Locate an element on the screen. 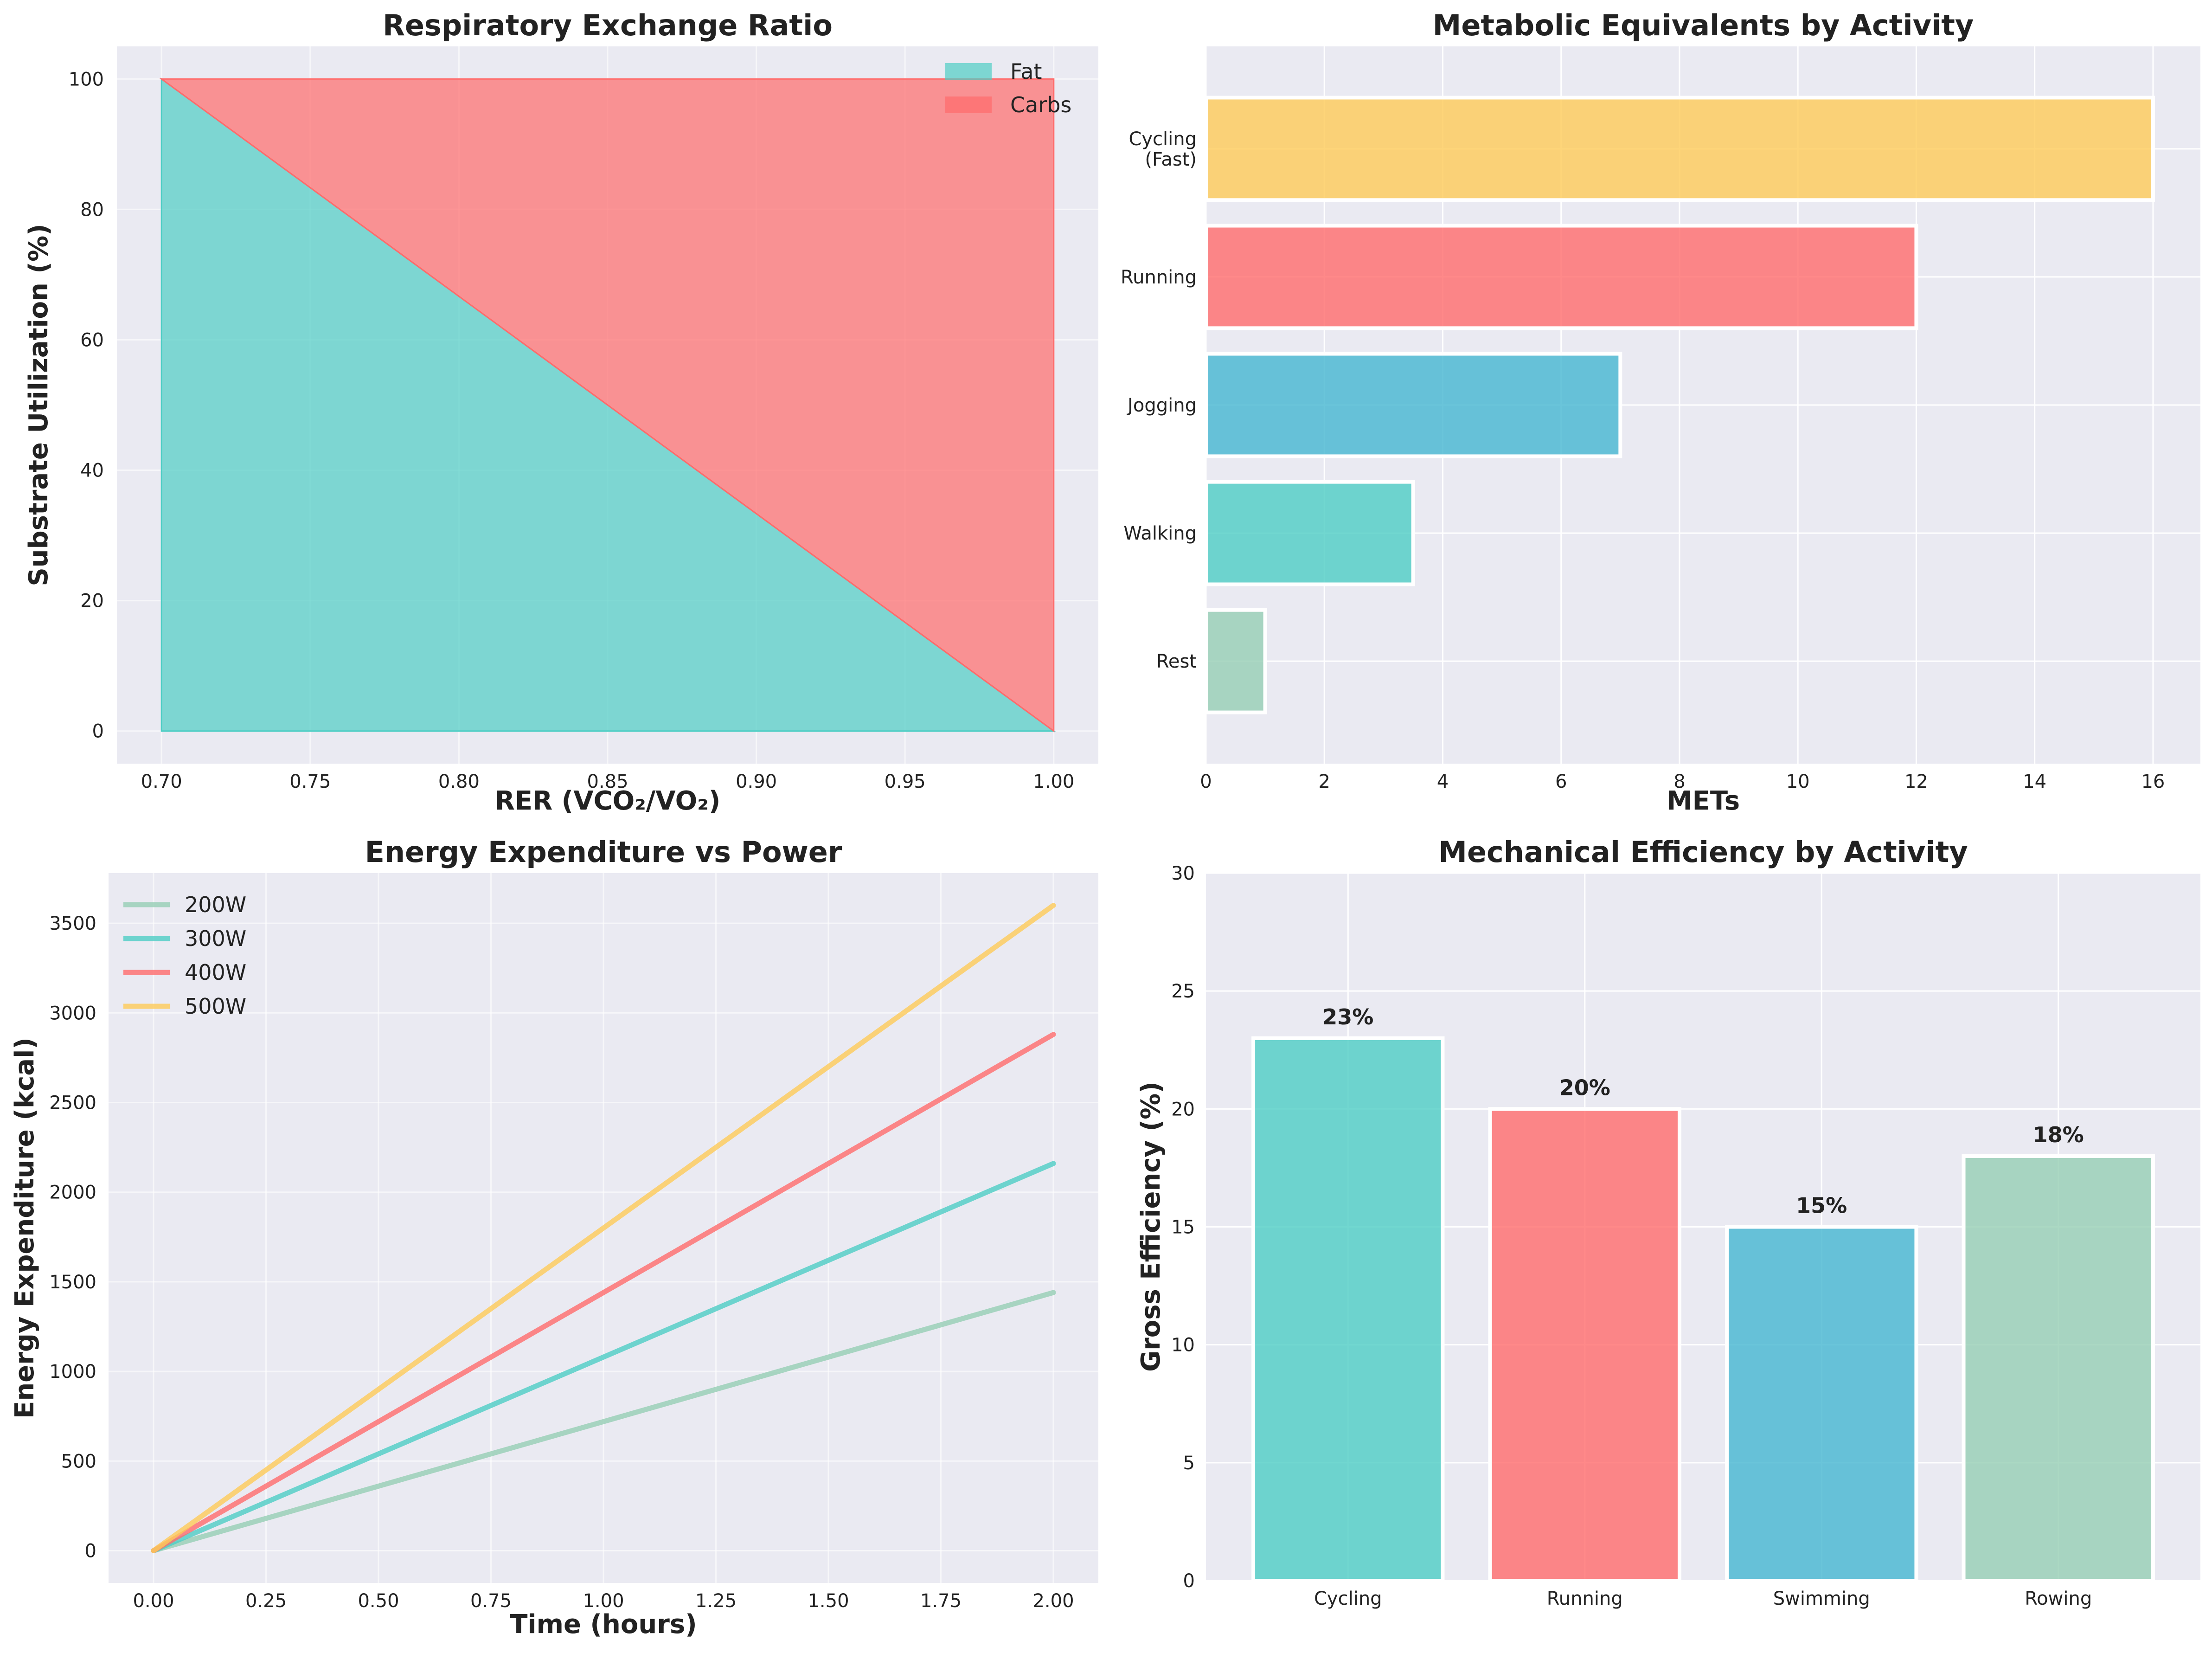 The width and height of the screenshot is (2212, 1653). efficiency-marks is located at coordinates (1703, 1309).